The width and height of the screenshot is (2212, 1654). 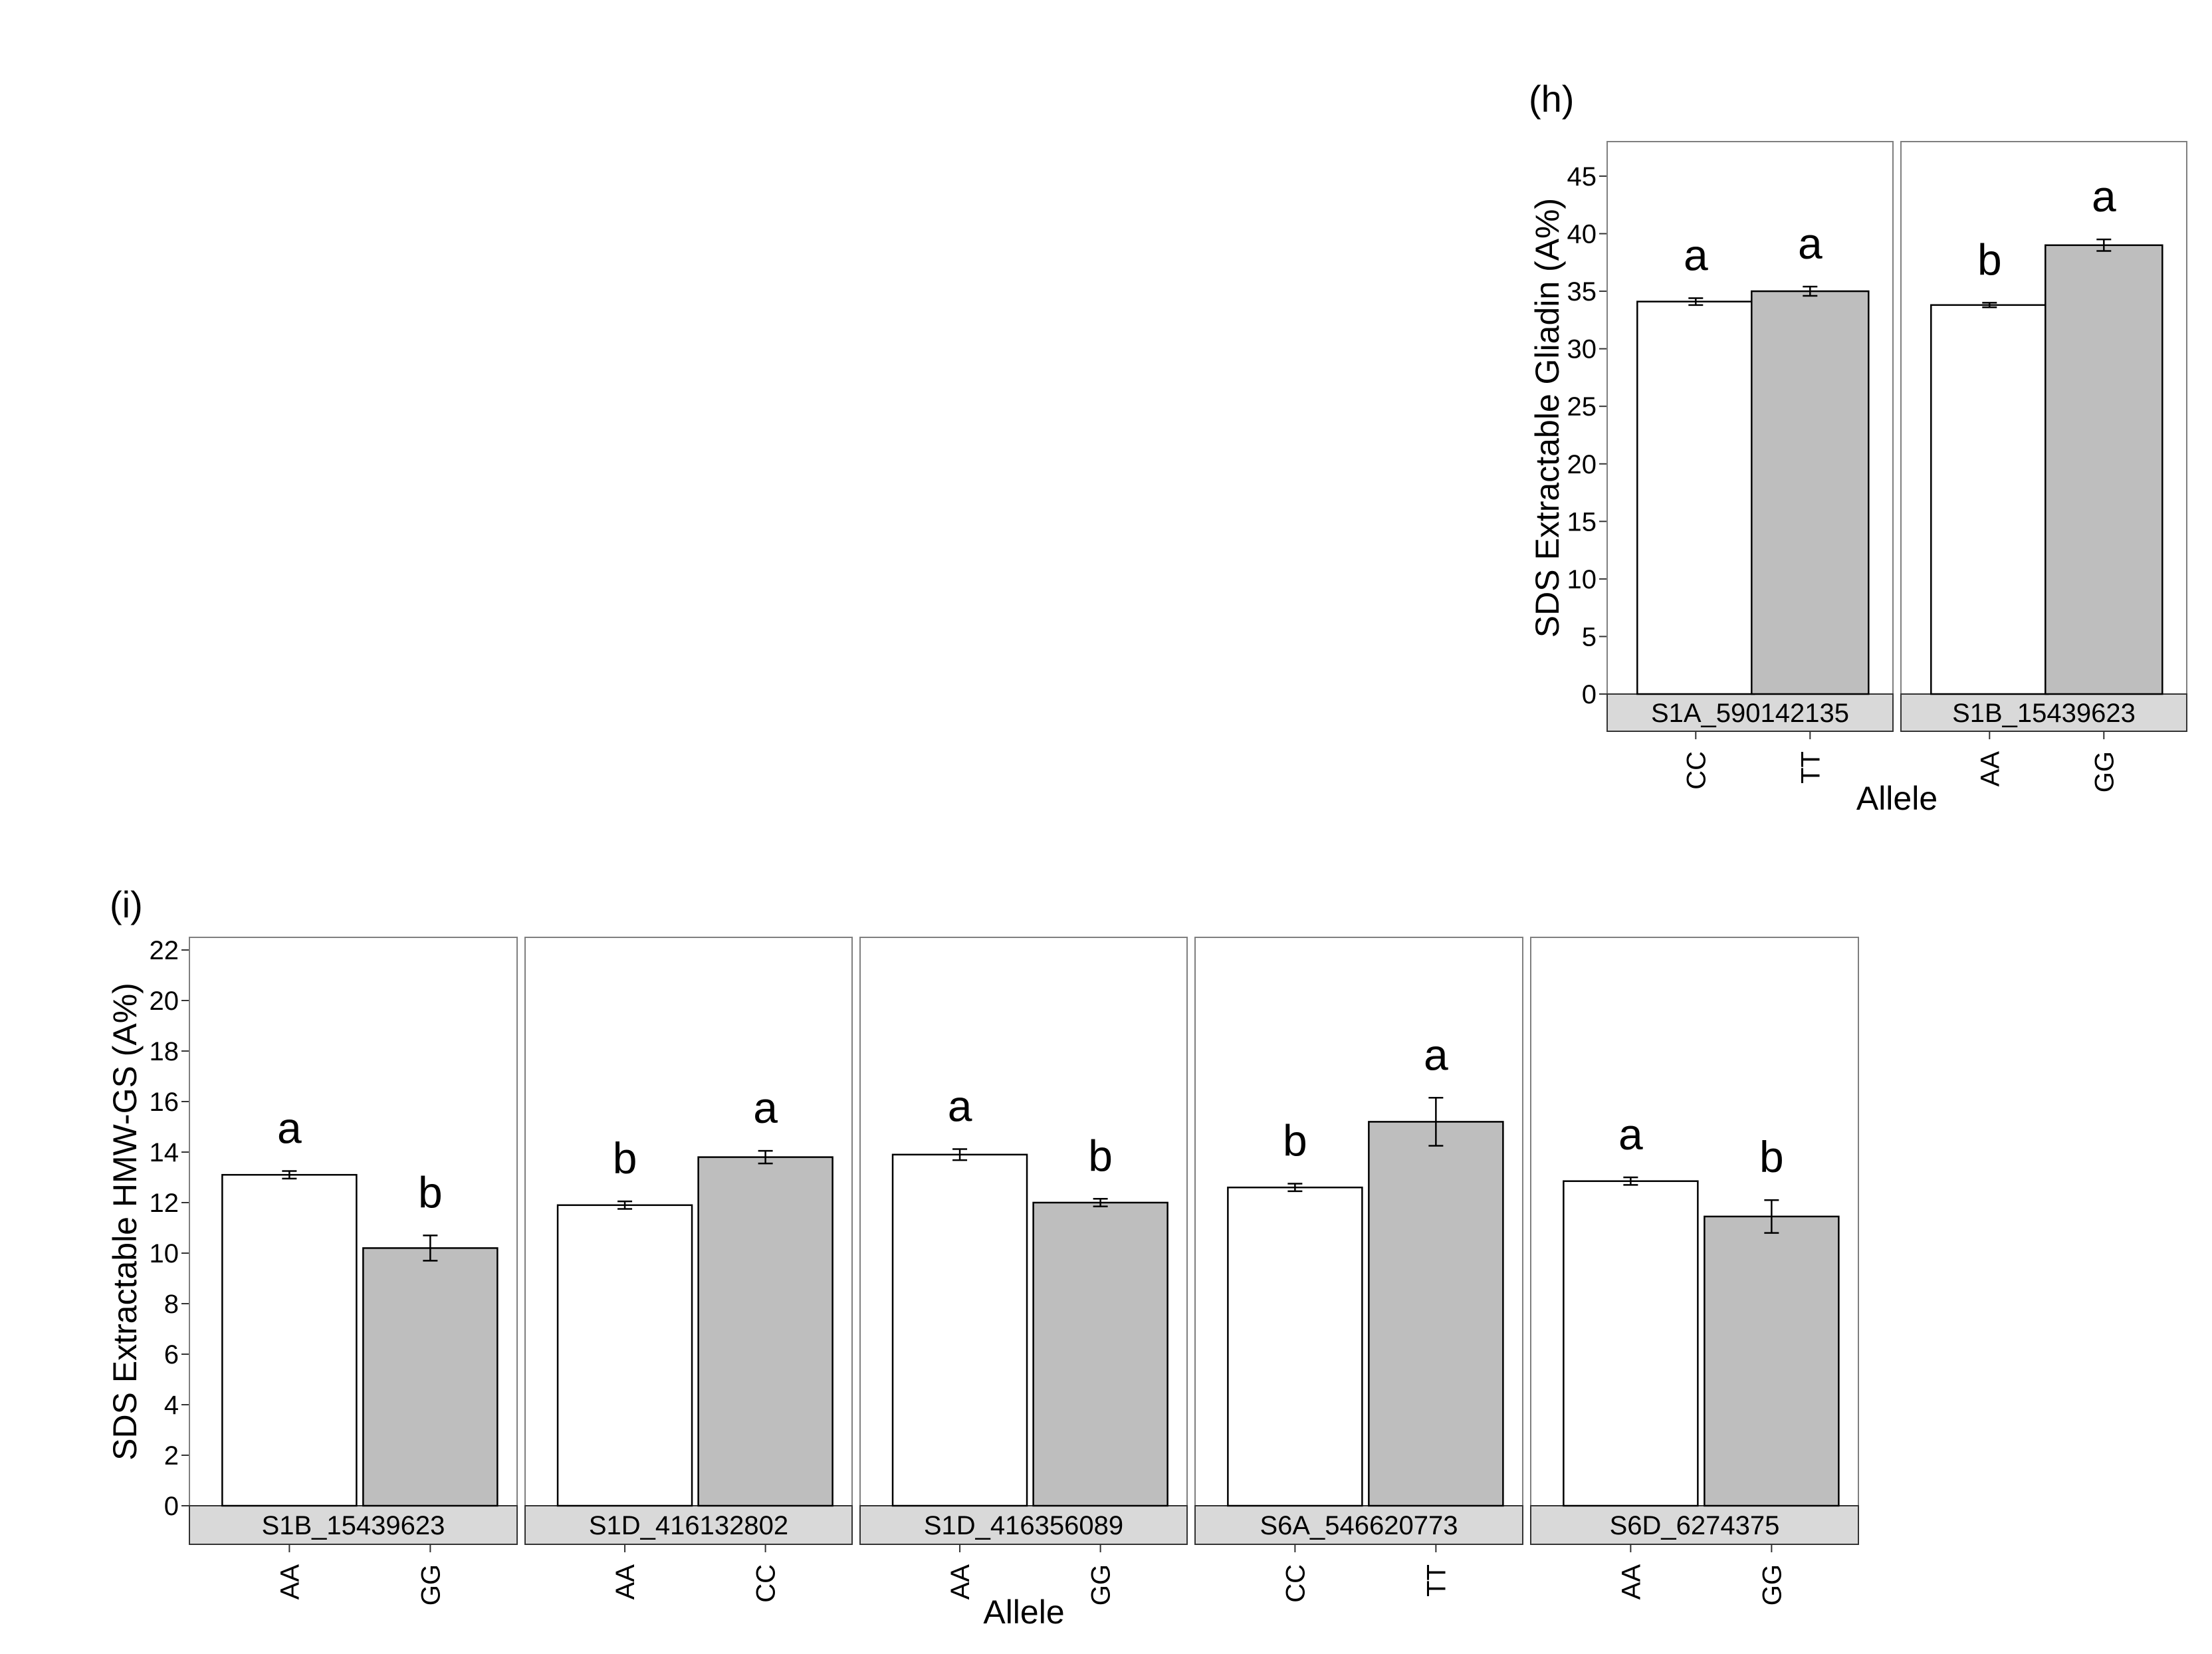 I want to click on y-tick-label: 2, so click(x=171, y=1456).